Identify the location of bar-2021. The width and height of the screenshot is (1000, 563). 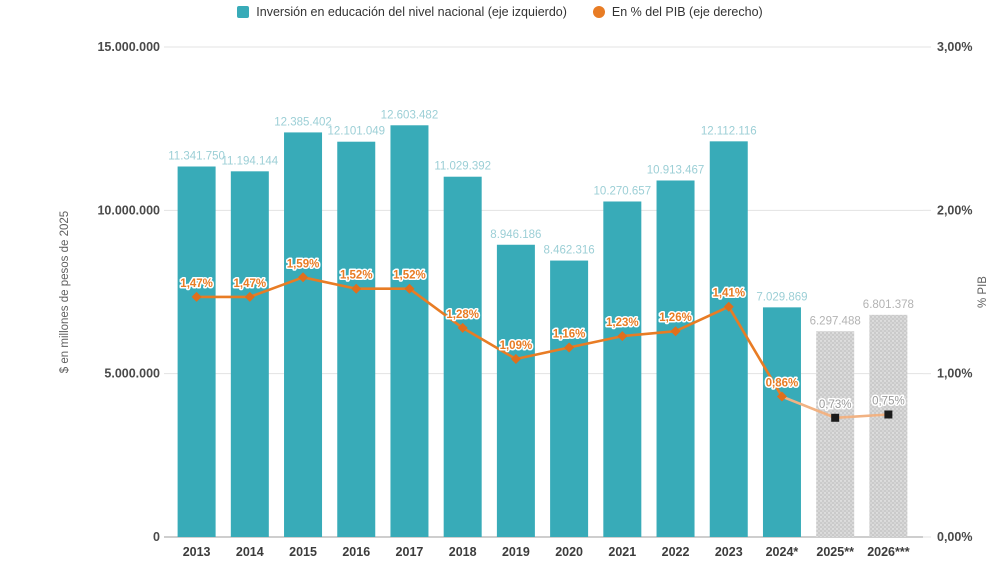
(622, 369).